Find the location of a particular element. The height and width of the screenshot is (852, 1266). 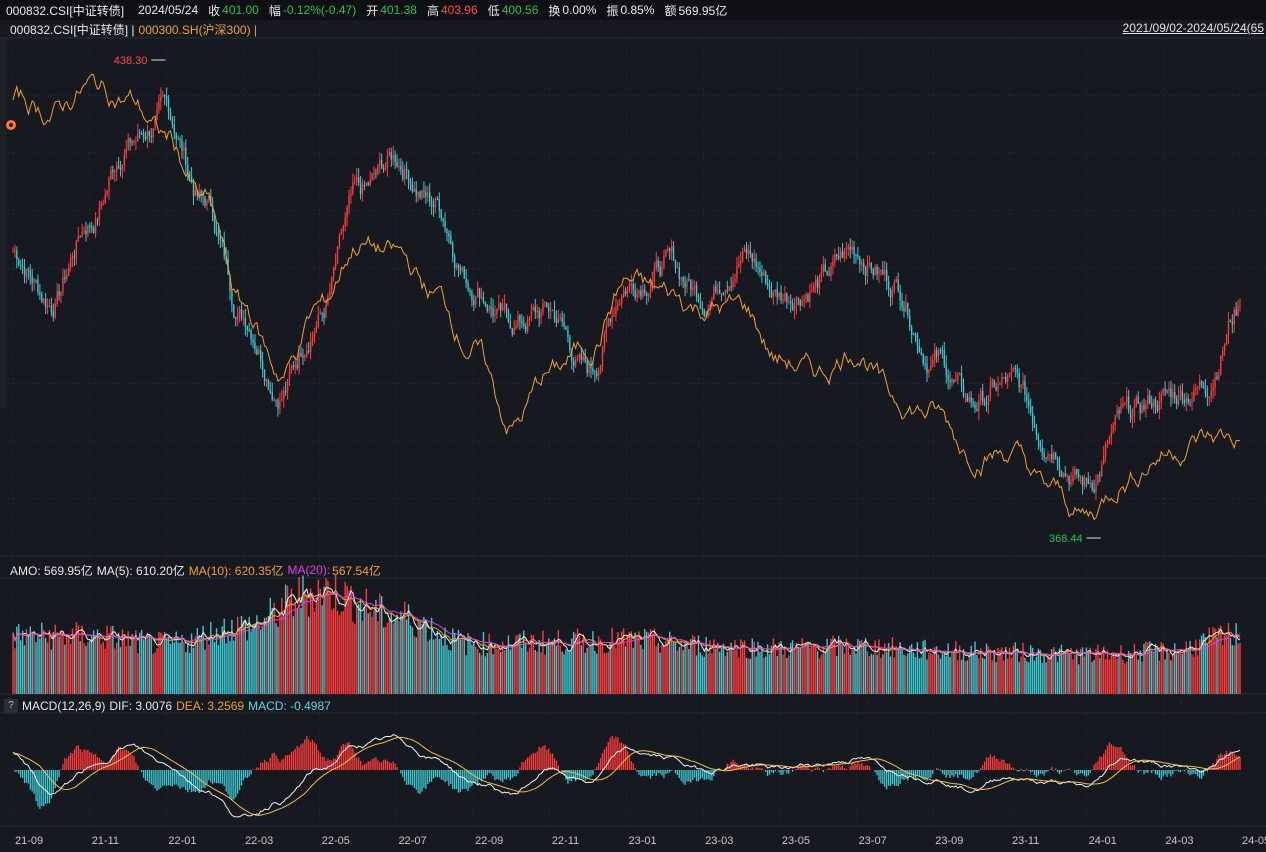

security-code: 000832.CSI[中证转债] is located at coordinates (65, 10).